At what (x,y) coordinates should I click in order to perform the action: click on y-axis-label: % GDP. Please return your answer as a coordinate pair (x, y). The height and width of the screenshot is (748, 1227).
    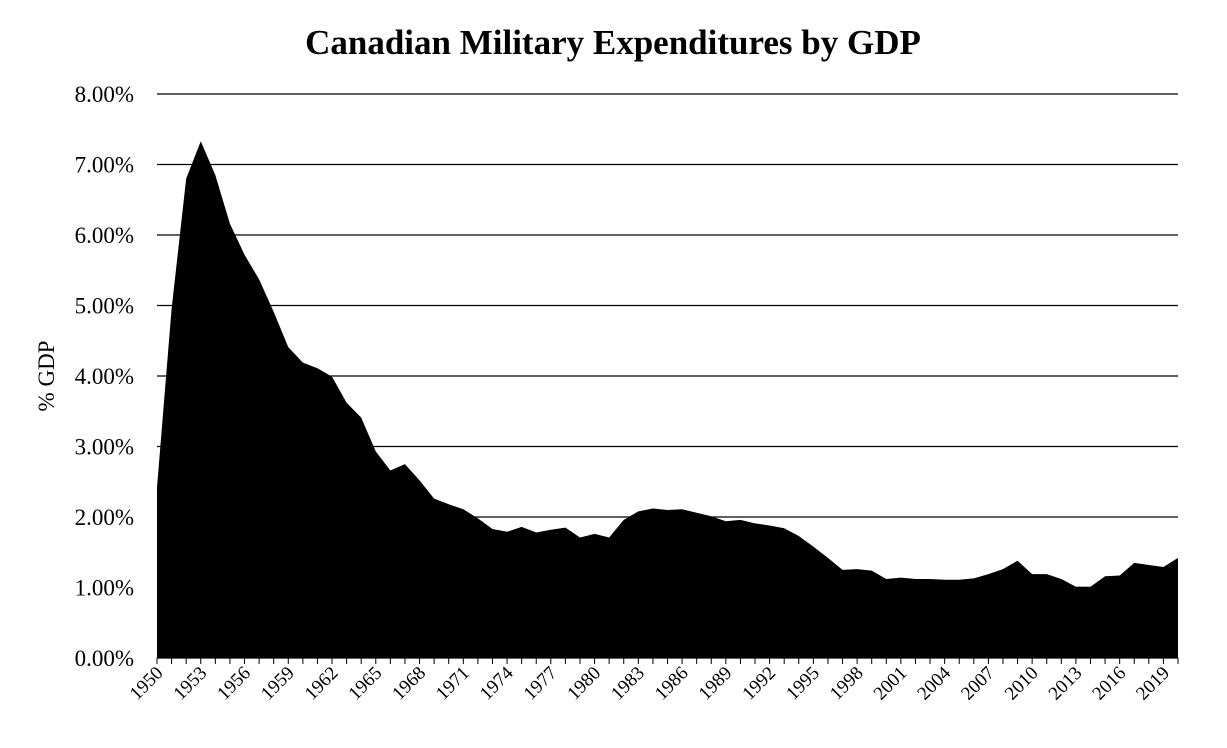
    Looking at the image, I should click on (46, 376).